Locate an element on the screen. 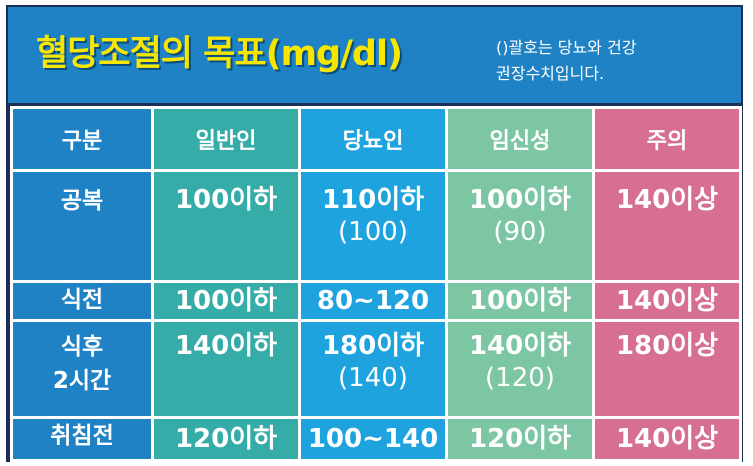  column-header-pregnant: 임신성 is located at coordinates (520, 139).